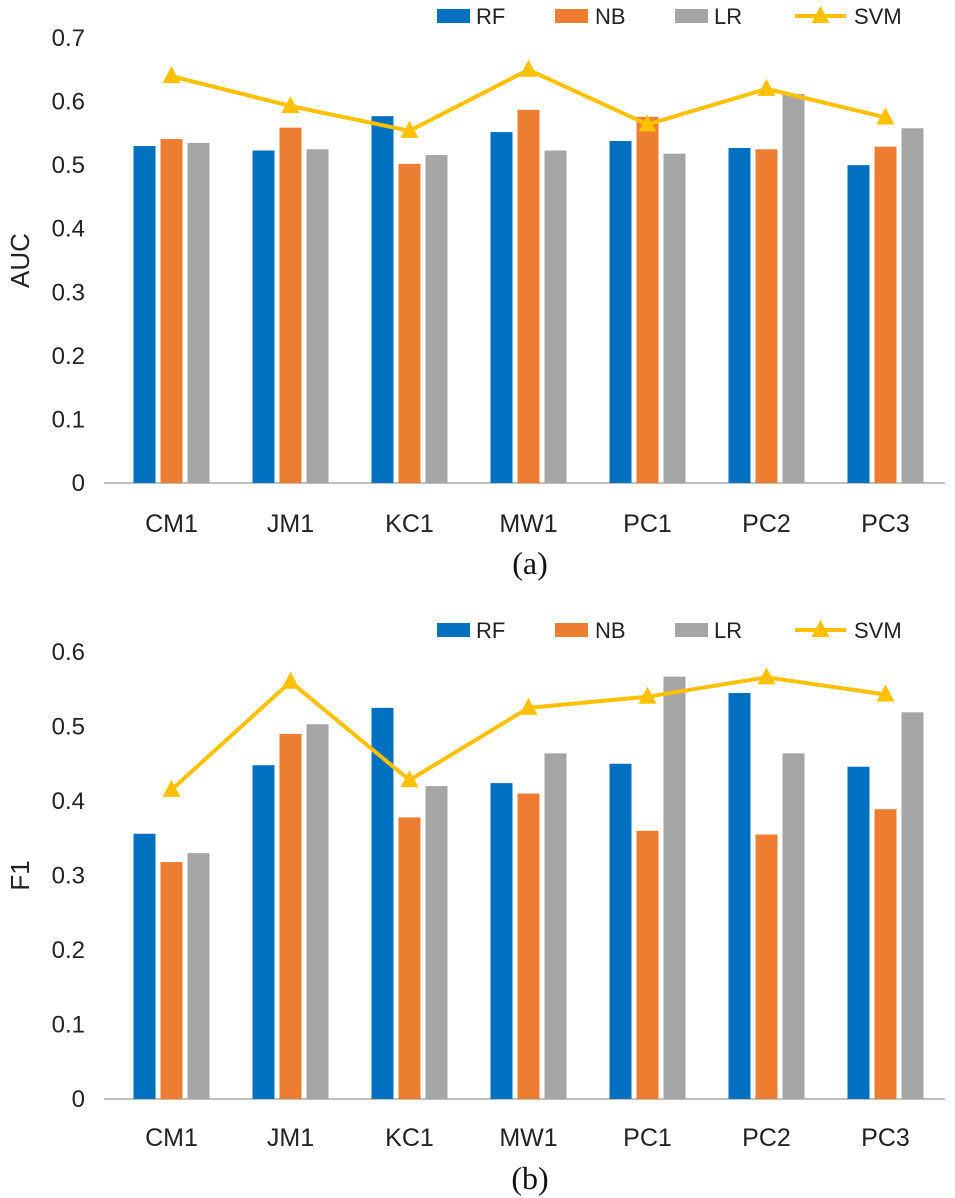 This screenshot has height=1198, width=955. What do you see at coordinates (290, 916) in the screenshot?
I see `bar-nb-jm1` at bounding box center [290, 916].